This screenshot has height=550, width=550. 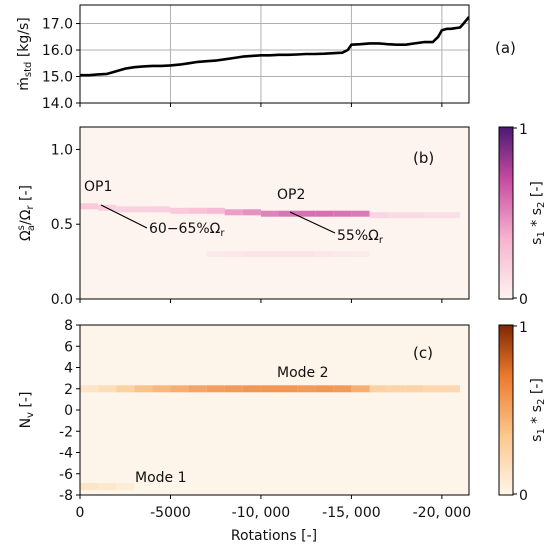 I want to click on panel-a-line-layer, so click(x=274, y=46).